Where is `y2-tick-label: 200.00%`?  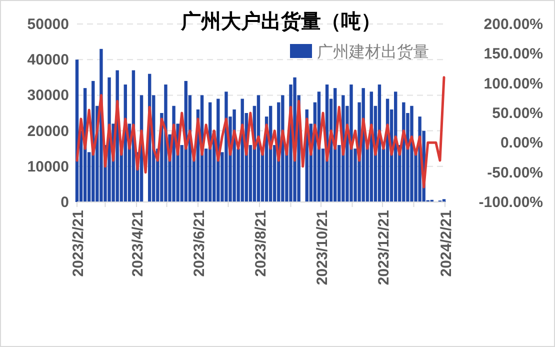 y2-tick-label: 200.00% is located at coordinates (513, 24).